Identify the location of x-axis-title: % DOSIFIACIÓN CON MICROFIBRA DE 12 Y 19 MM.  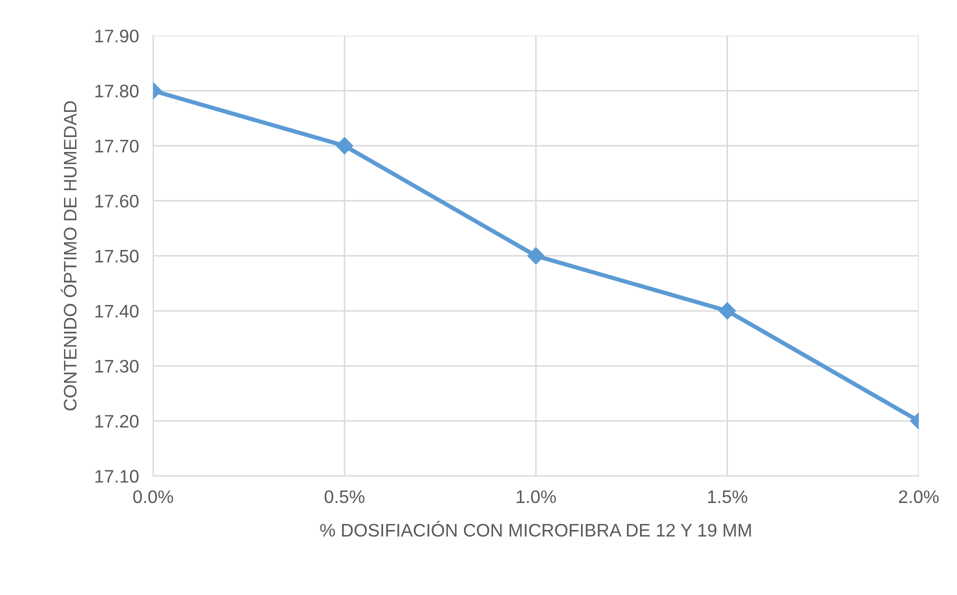
(535, 528).